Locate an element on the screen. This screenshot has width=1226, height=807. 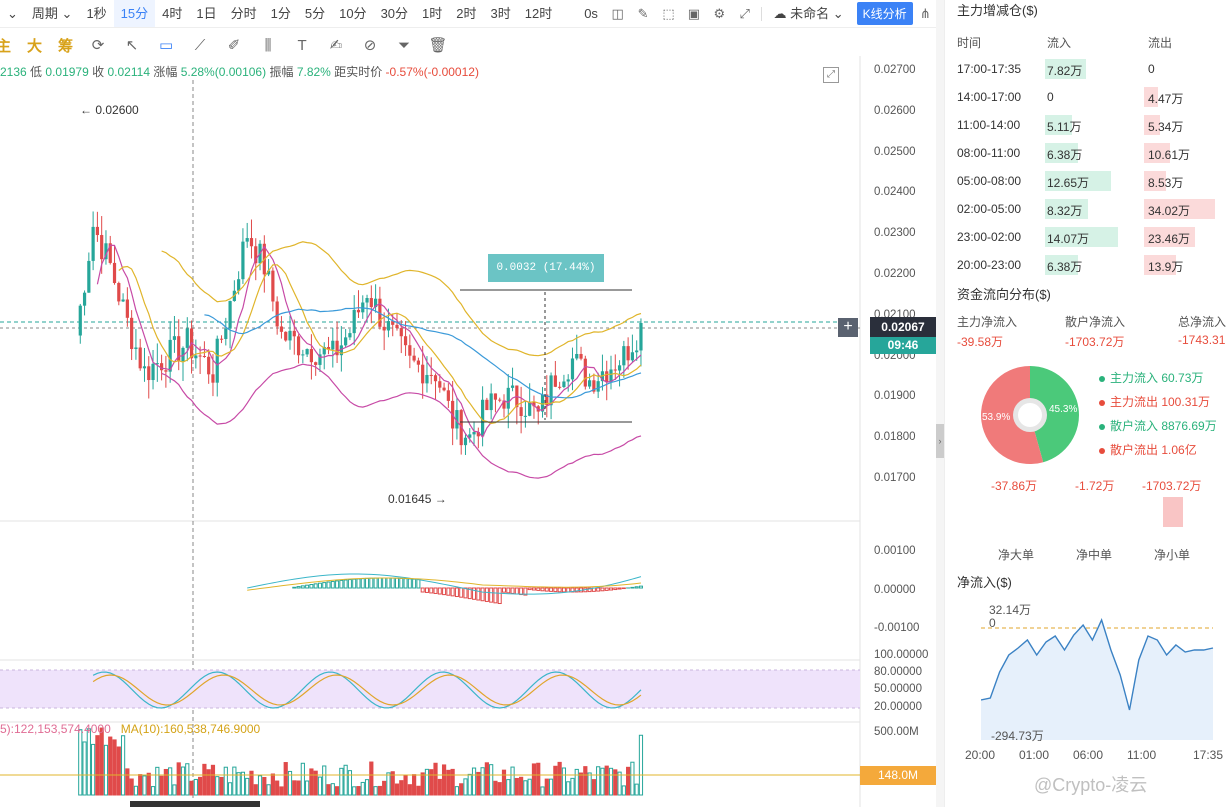
magnet-icon: ⊘ is located at coordinates (370, 45).